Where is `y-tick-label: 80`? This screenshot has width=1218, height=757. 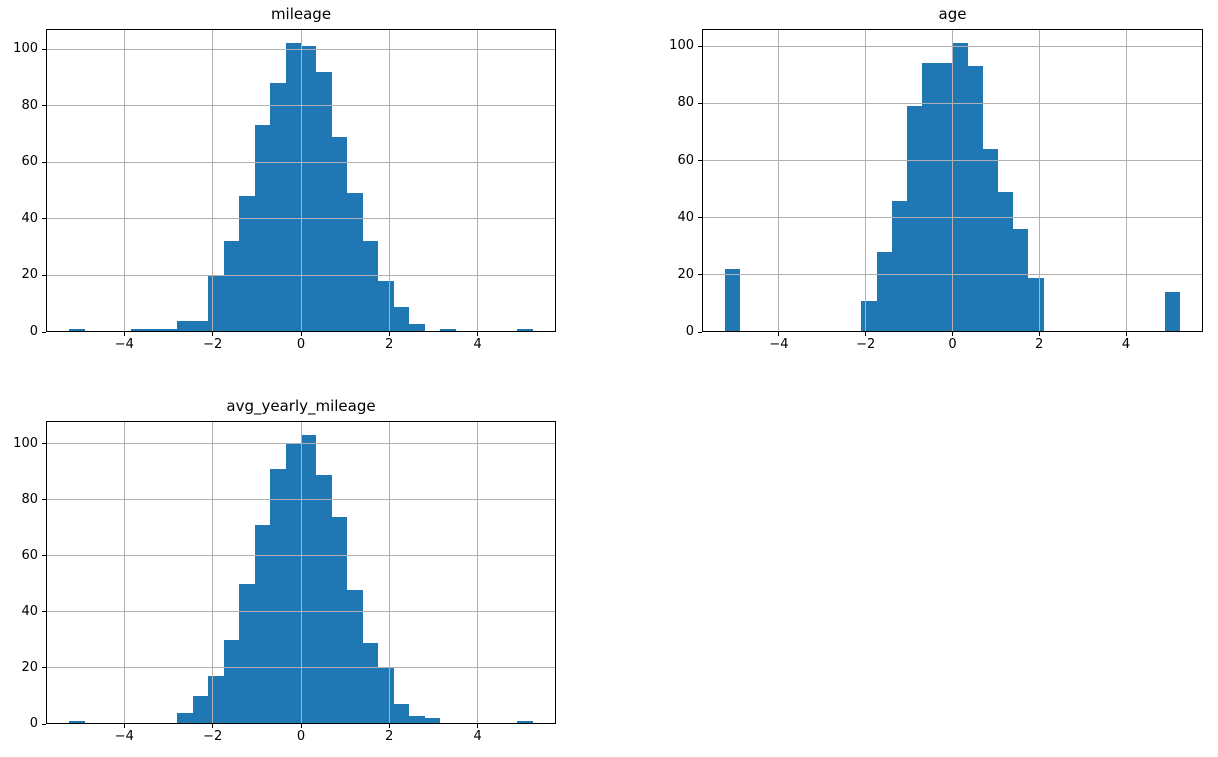
y-tick-label: 80 is located at coordinates (29, 105).